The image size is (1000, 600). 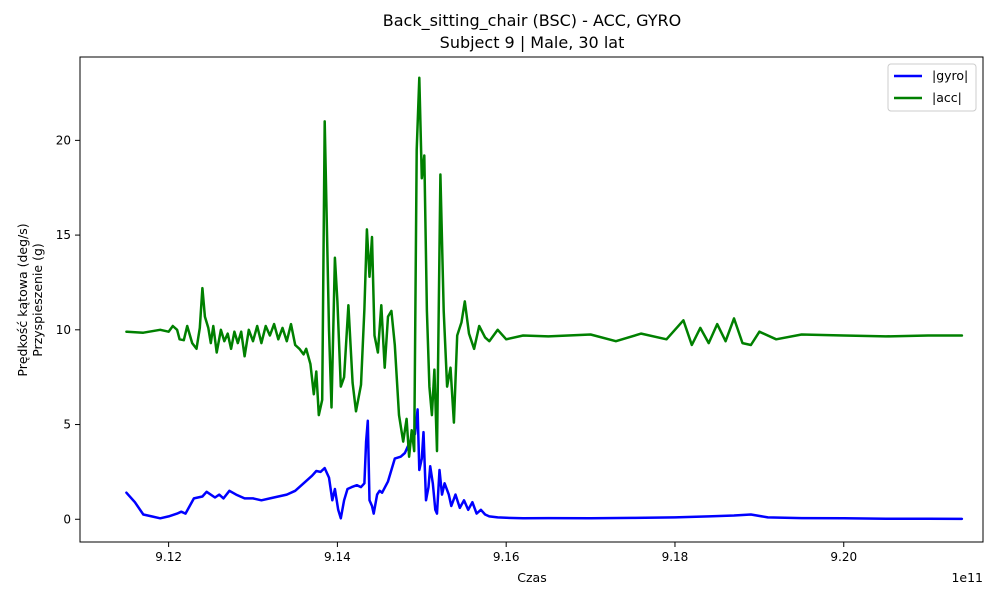 What do you see at coordinates (63, 330) in the screenshot?
I see `y-tick-label: 10` at bounding box center [63, 330].